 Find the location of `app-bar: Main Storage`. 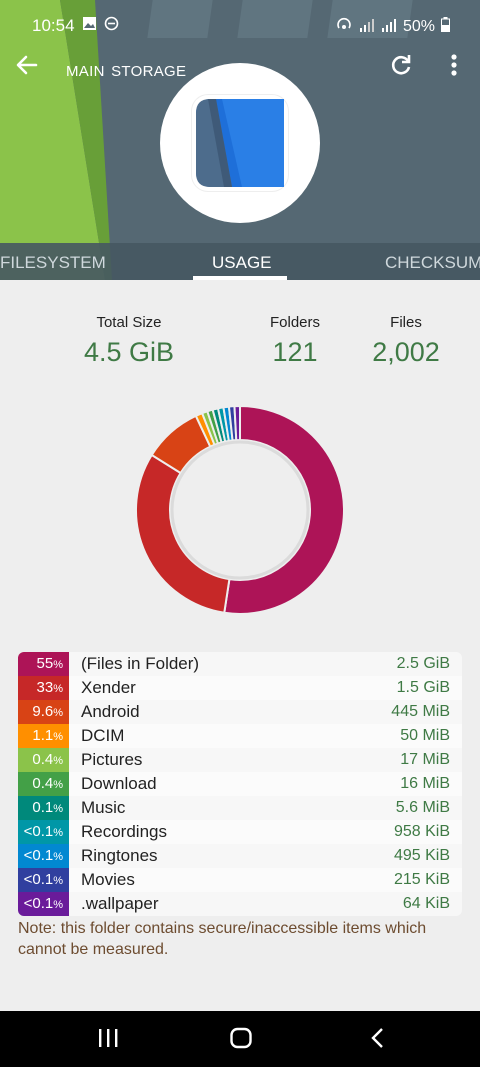

app-bar: Main Storage is located at coordinates (240, 68).